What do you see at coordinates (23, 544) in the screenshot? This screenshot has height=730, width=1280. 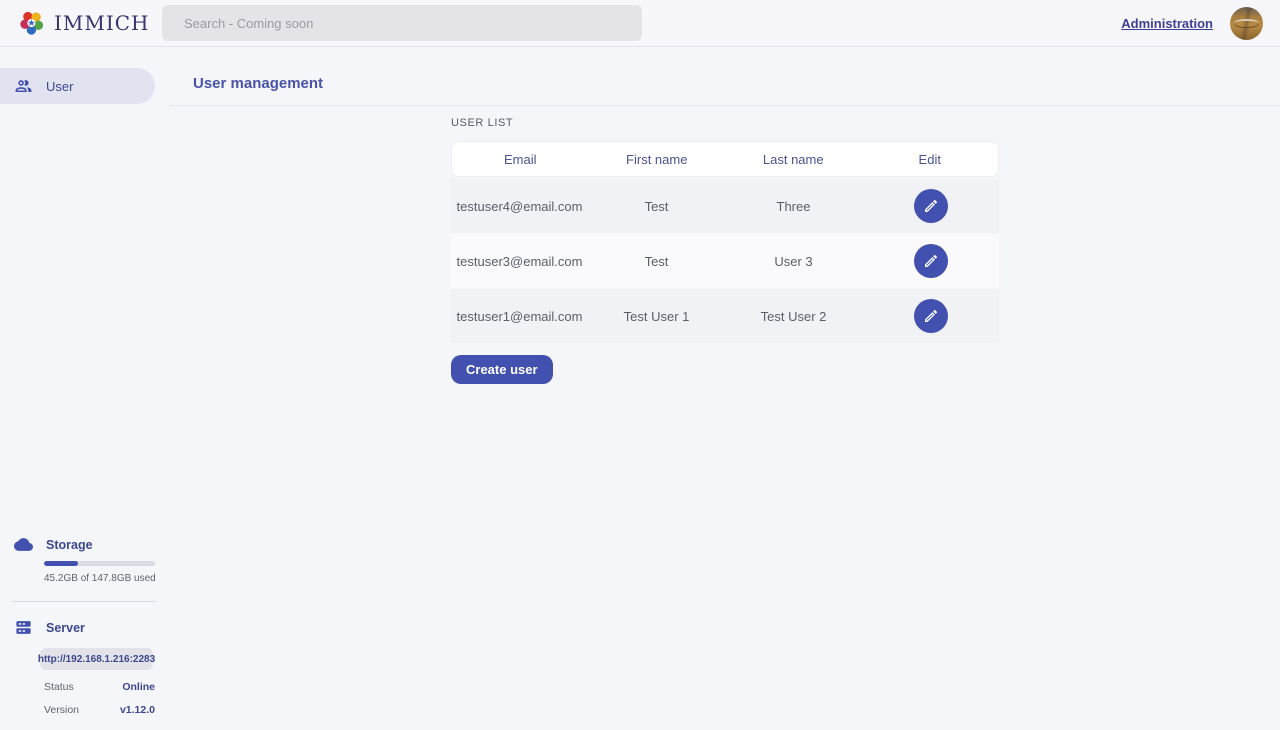 I see `cloud-icon` at bounding box center [23, 544].